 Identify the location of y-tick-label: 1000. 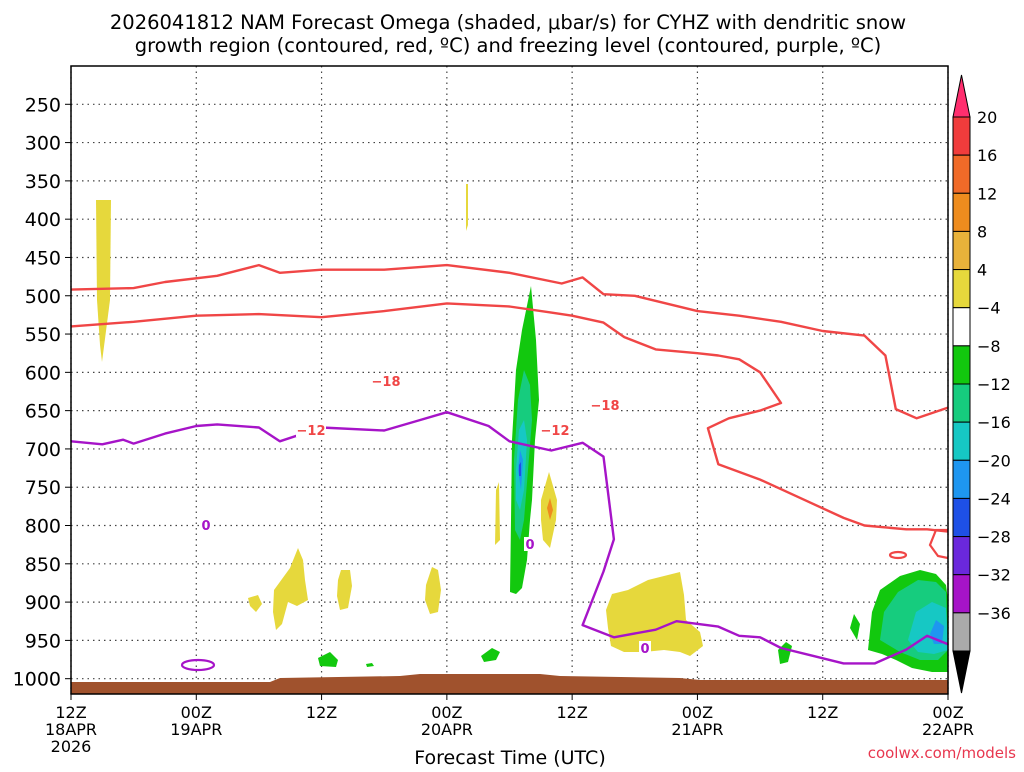
(37, 680).